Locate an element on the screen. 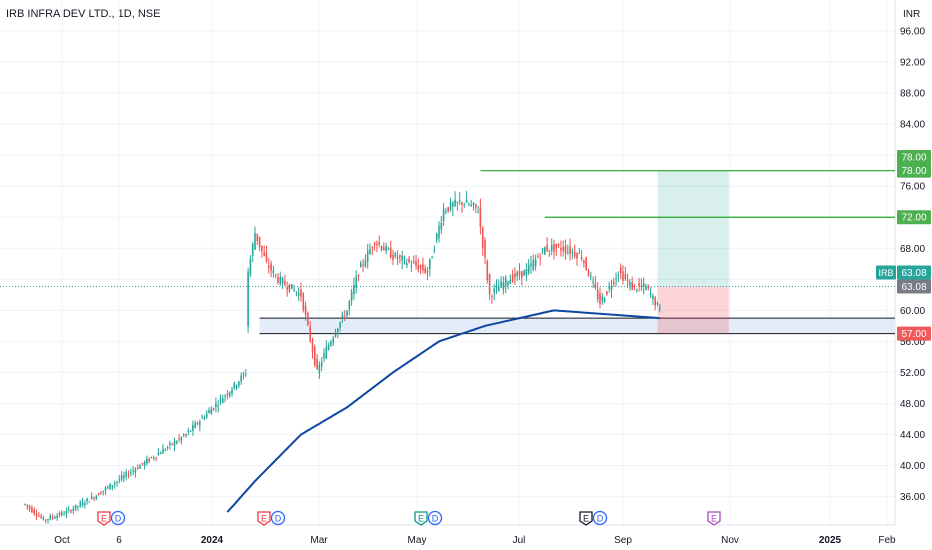 This screenshot has width=932, height=550. entry-price-badge-label: 63.08 is located at coordinates (913, 287).